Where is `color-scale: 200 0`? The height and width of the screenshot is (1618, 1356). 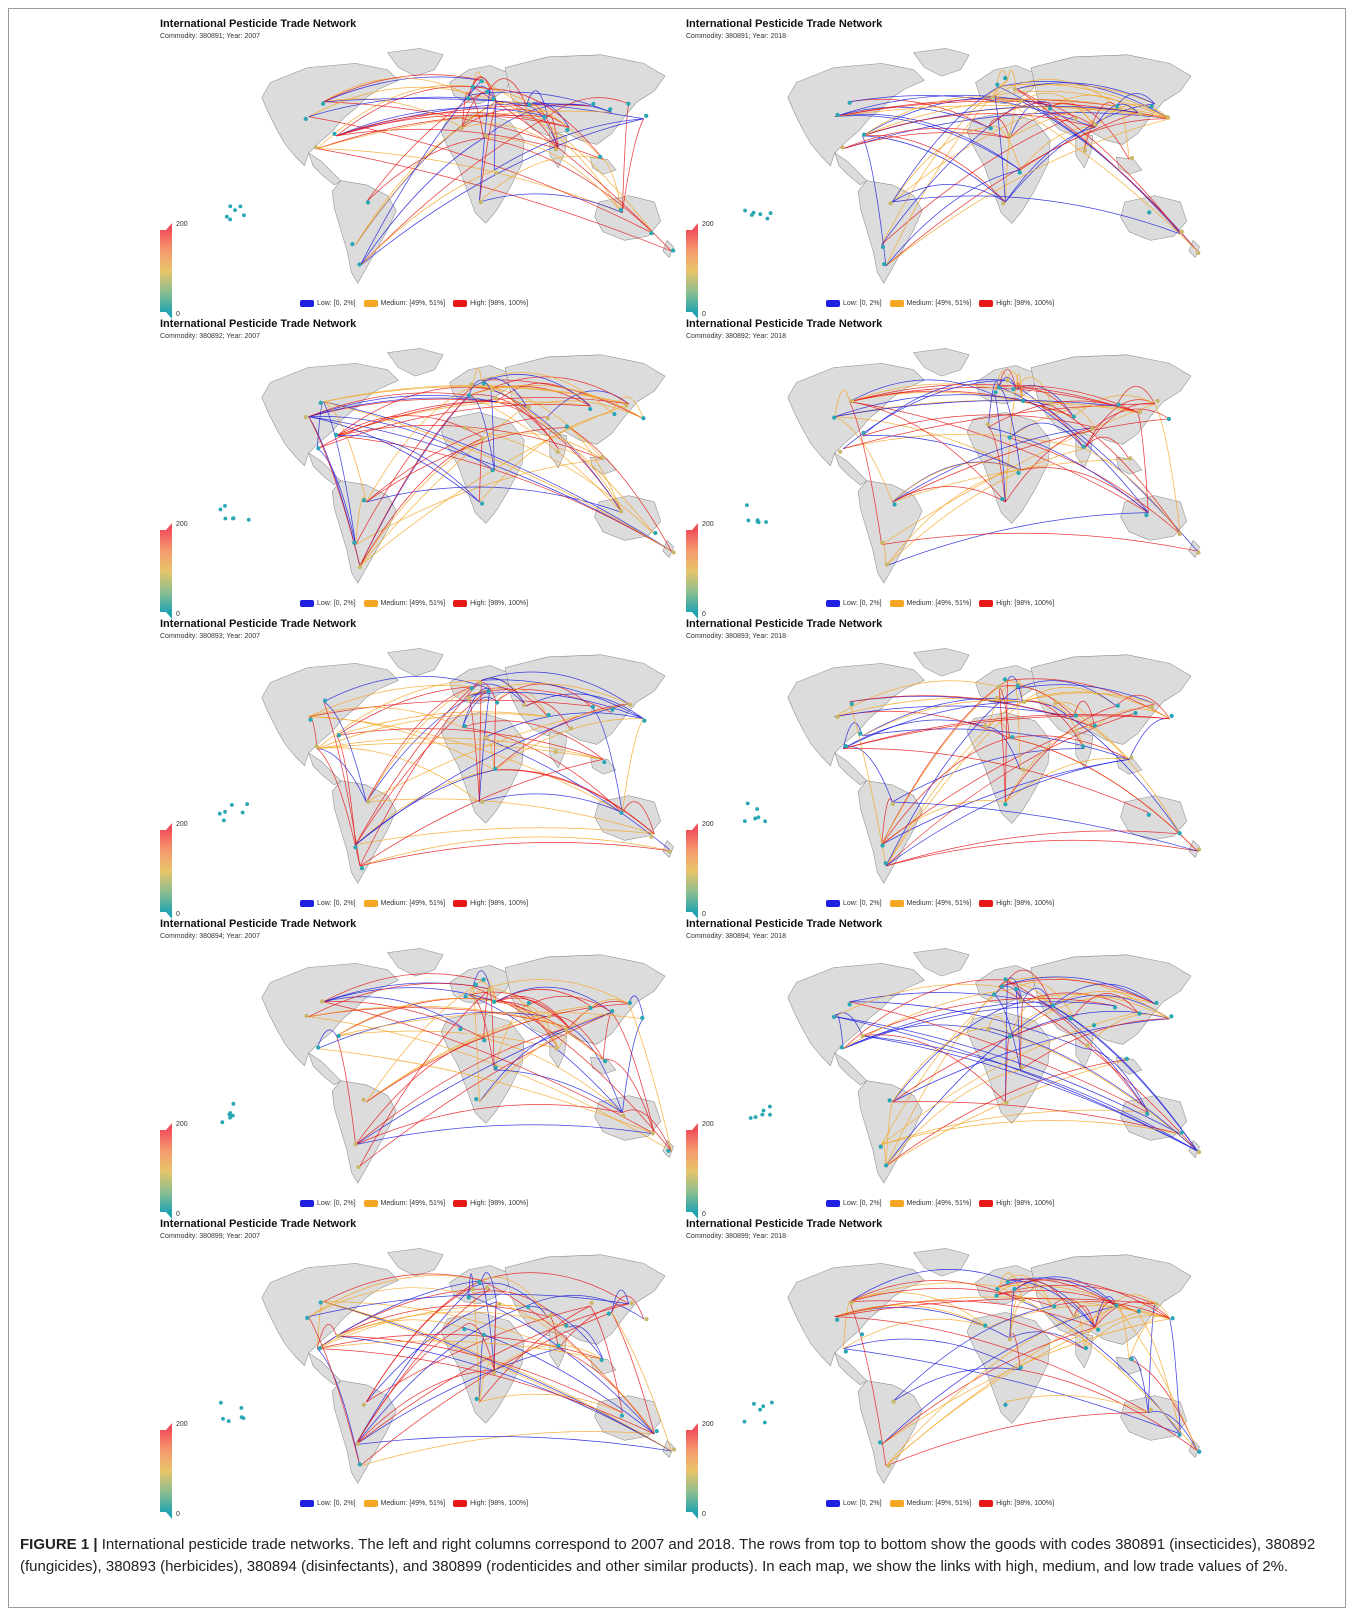
color-scale: 200 0 is located at coordinates (180, 570).